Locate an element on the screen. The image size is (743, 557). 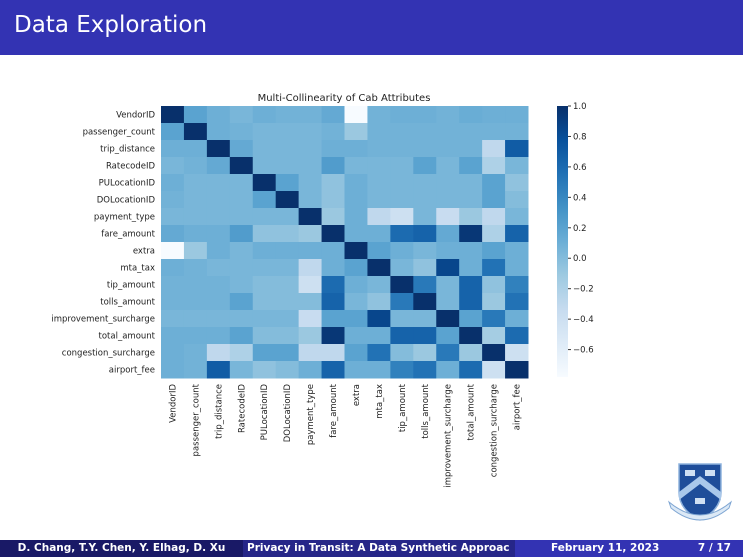
row-tick-label: VendorID is located at coordinates (135, 116).